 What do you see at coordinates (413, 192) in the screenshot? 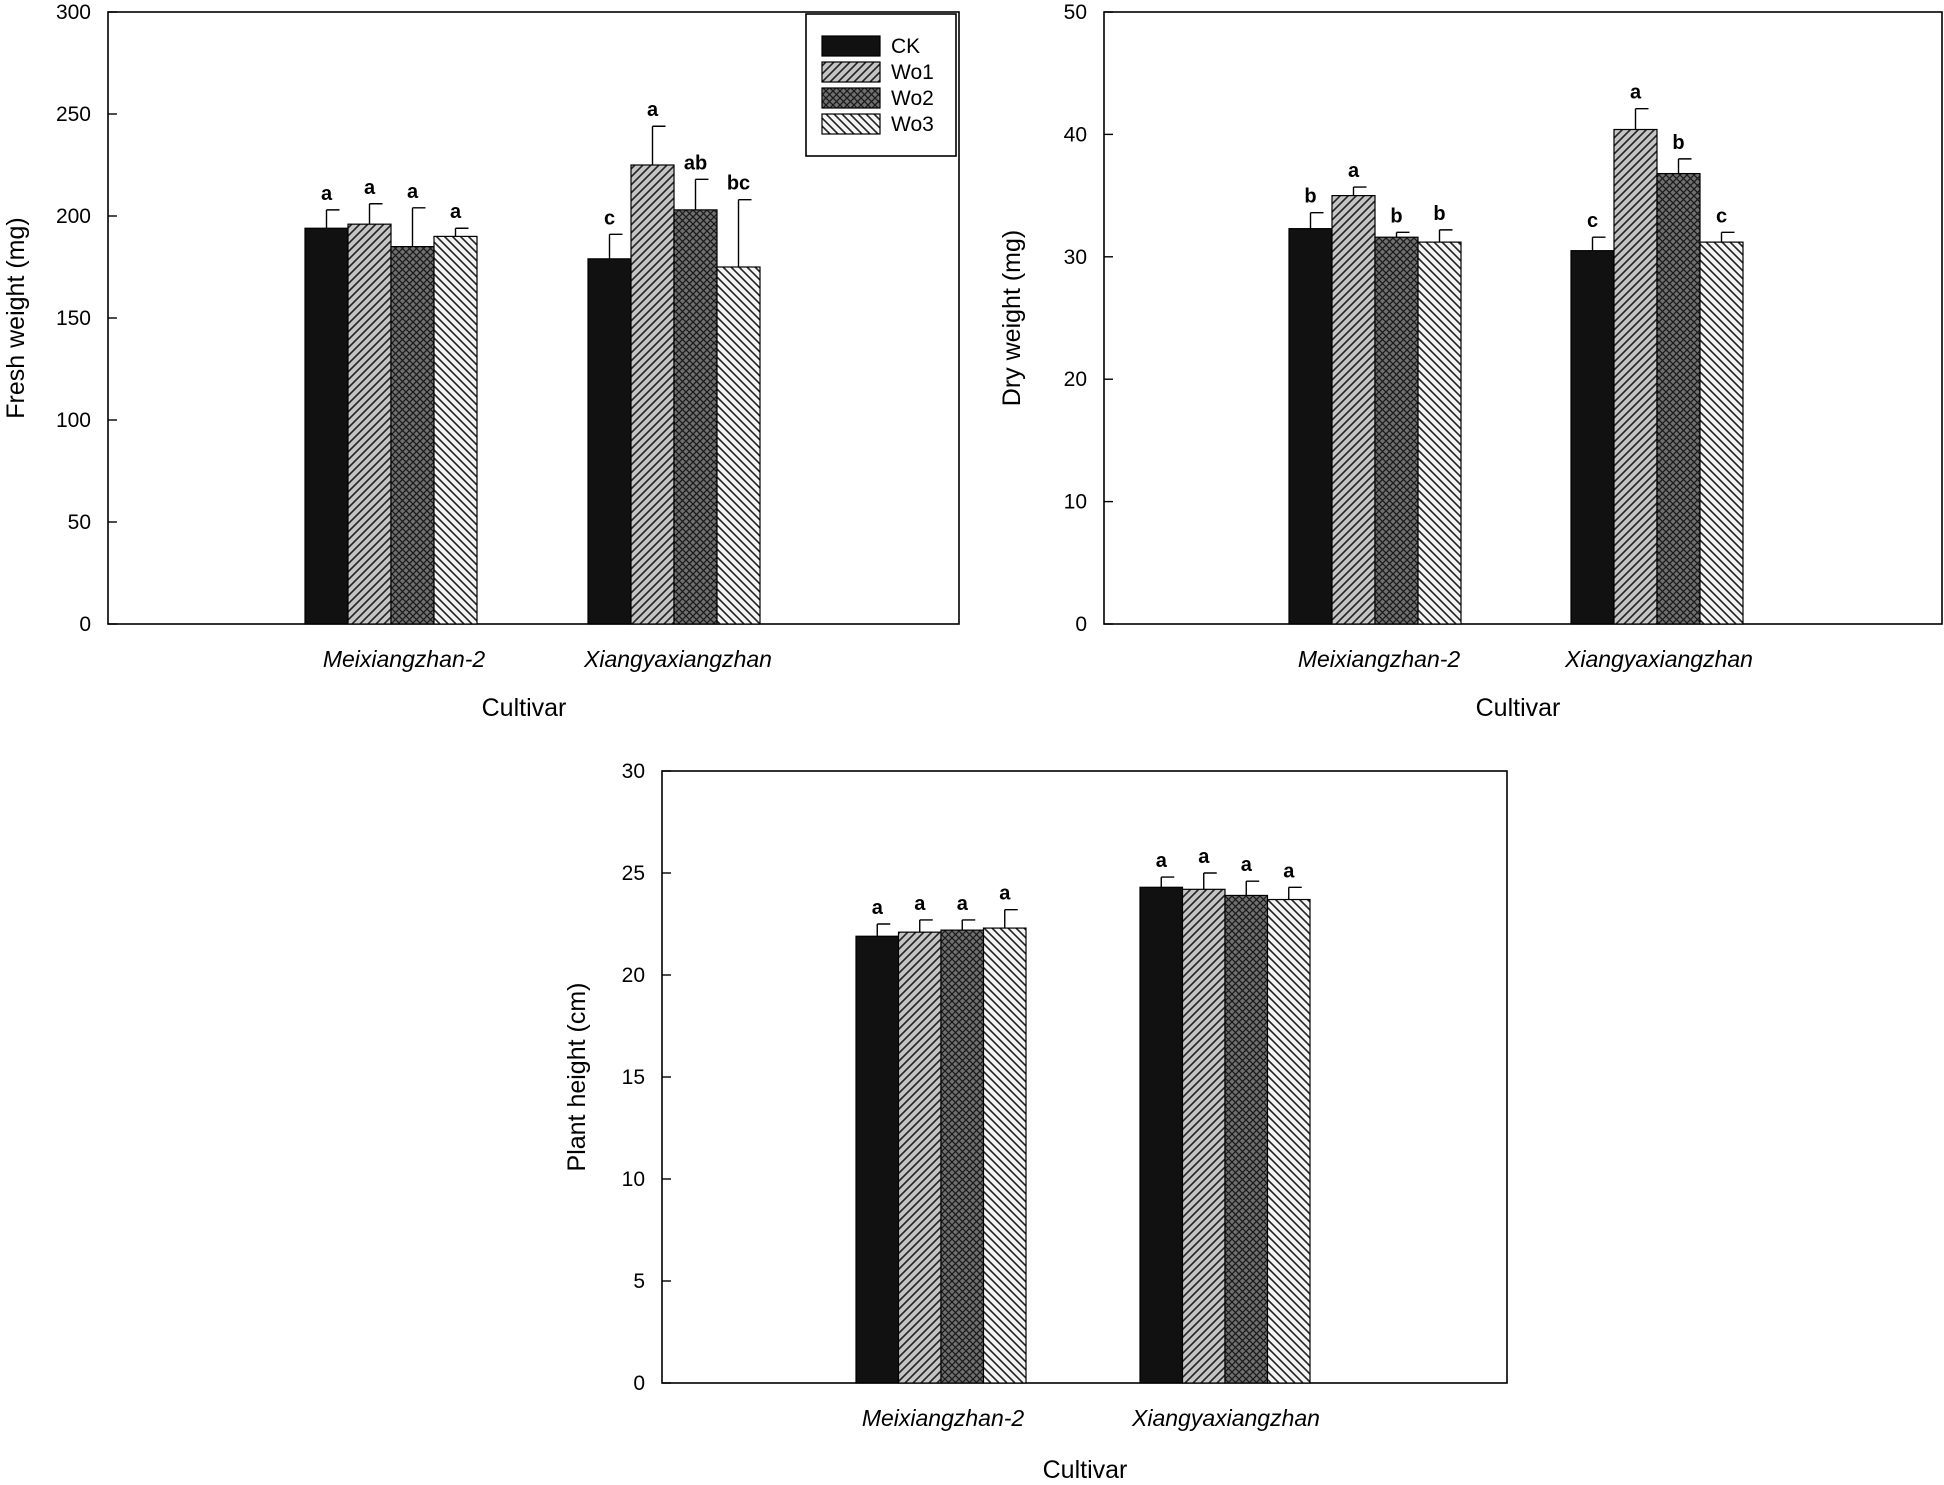
I see `sig-label-fresh-wo2-0: a` at bounding box center [413, 192].